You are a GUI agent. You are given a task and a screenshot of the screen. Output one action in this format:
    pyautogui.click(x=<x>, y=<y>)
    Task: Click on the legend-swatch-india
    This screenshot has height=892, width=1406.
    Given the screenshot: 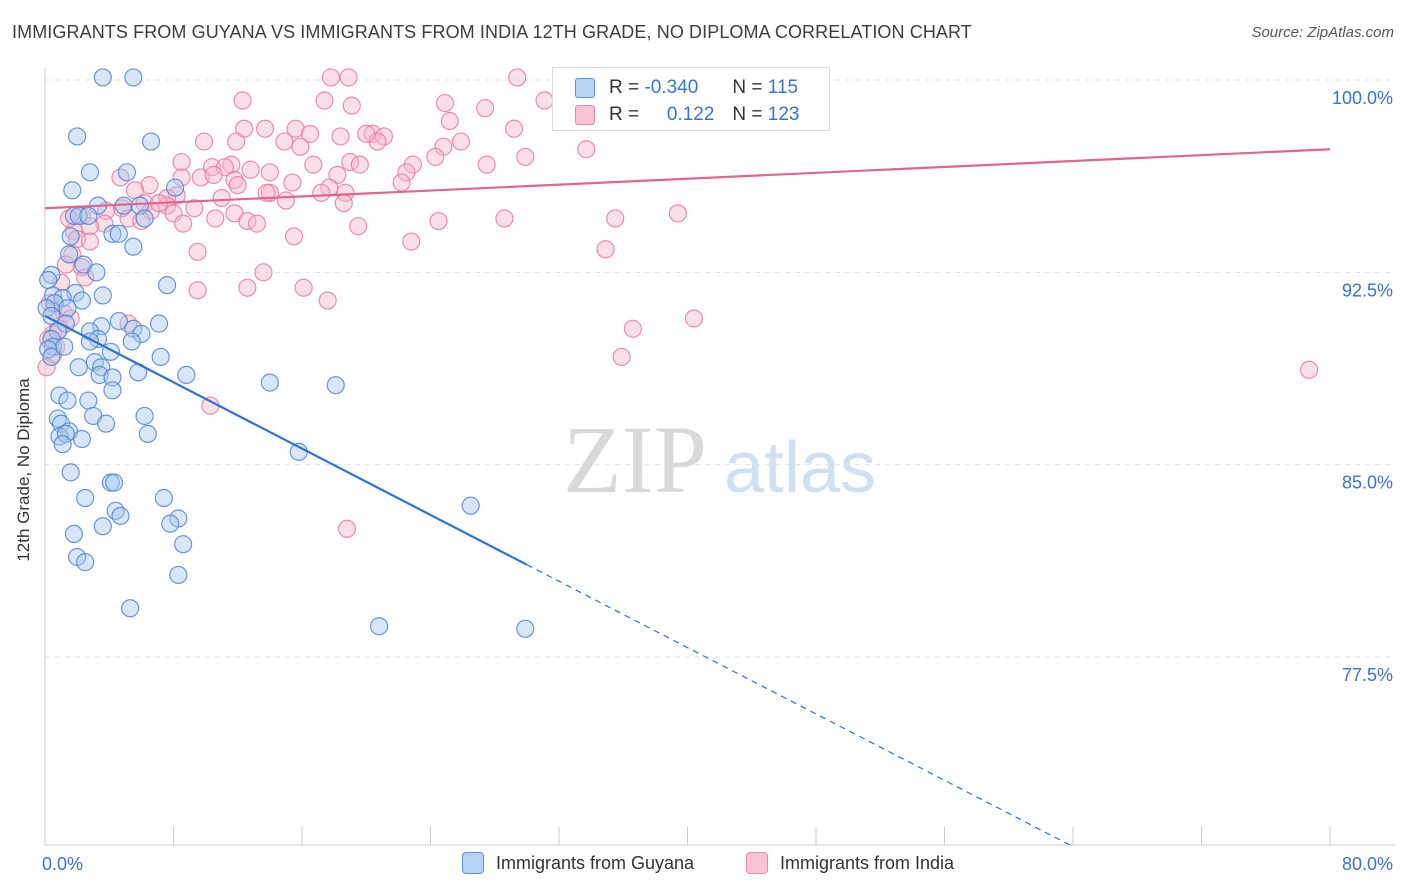 What is the action you would take?
    pyautogui.click(x=757, y=863)
    